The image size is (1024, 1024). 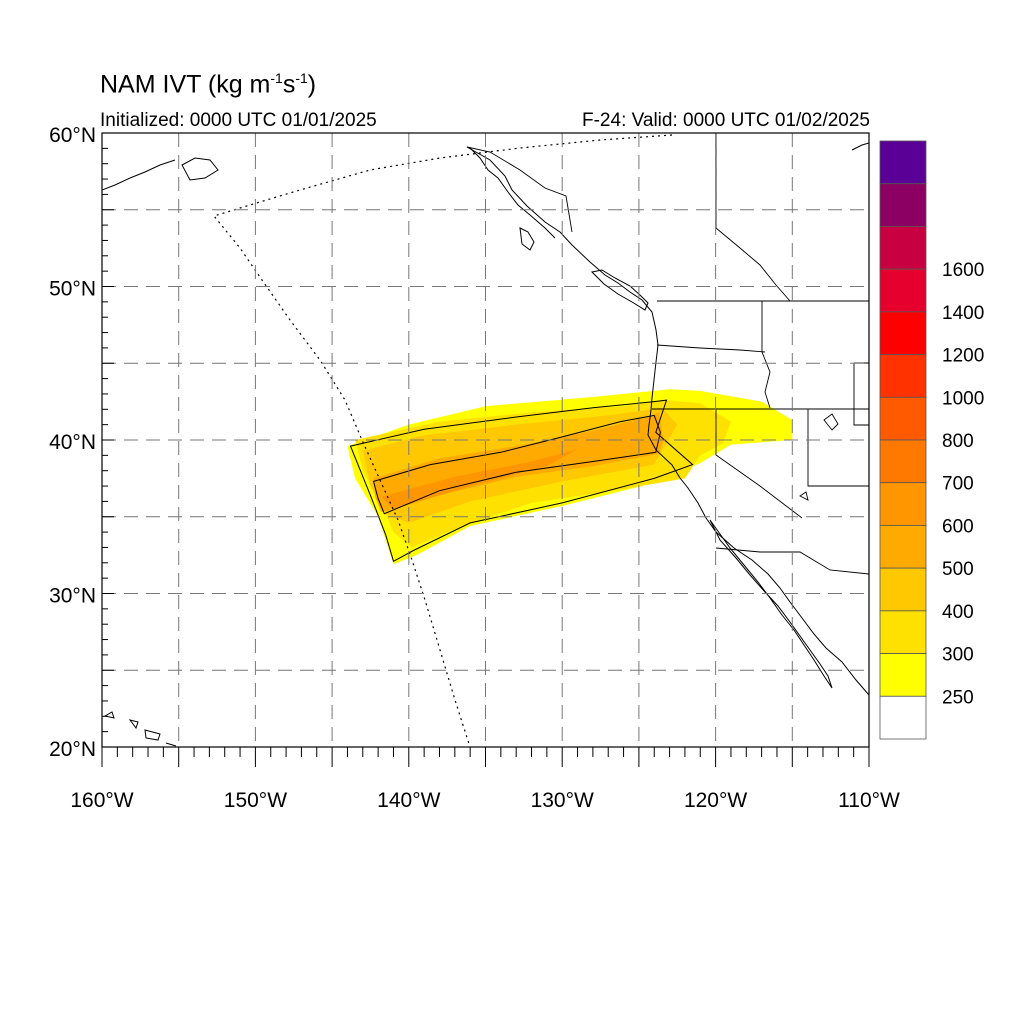 What do you see at coordinates (101, 800) in the screenshot?
I see `lon-tick-label: 160°W` at bounding box center [101, 800].